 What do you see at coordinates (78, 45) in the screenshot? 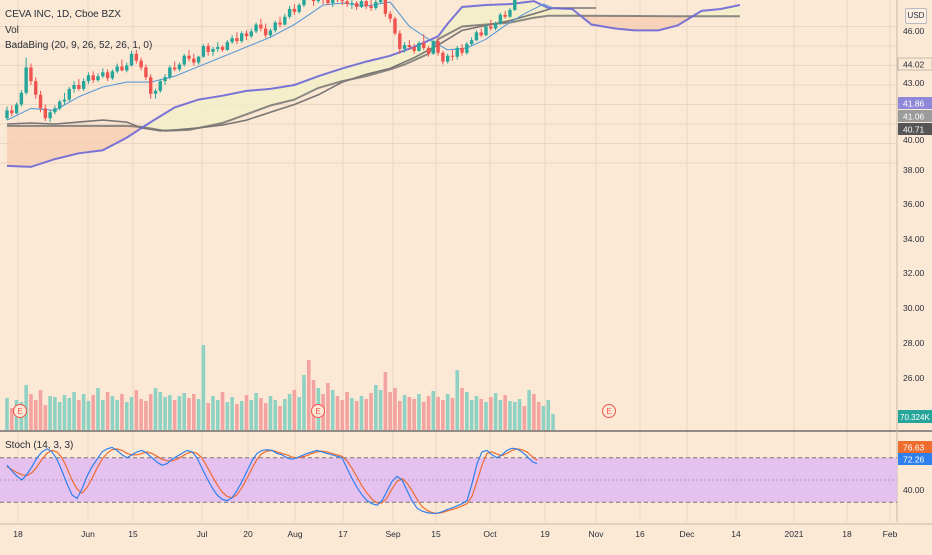
I see `badabing-legend: BadaBing (20, 9, 26, 52, 26, 1, 0)` at bounding box center [78, 45].